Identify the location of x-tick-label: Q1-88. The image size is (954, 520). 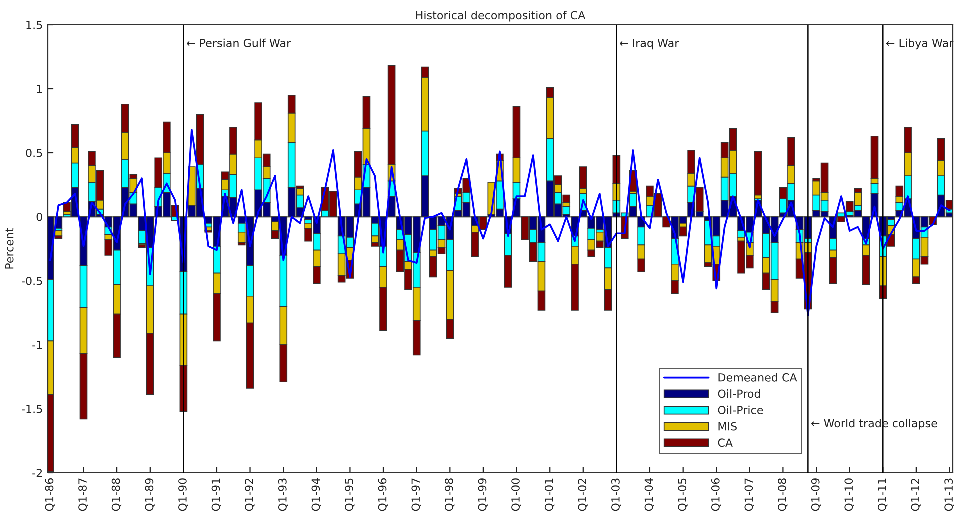
(117, 495).